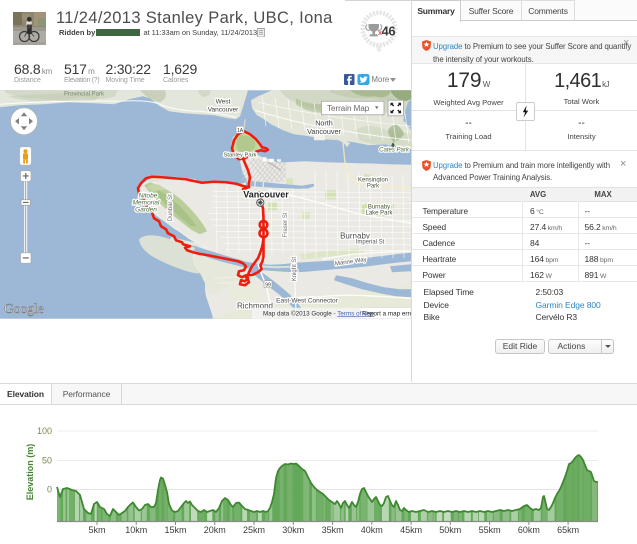 The height and width of the screenshot is (544, 637). I want to click on svg-text: Lake Park, so click(379, 213).